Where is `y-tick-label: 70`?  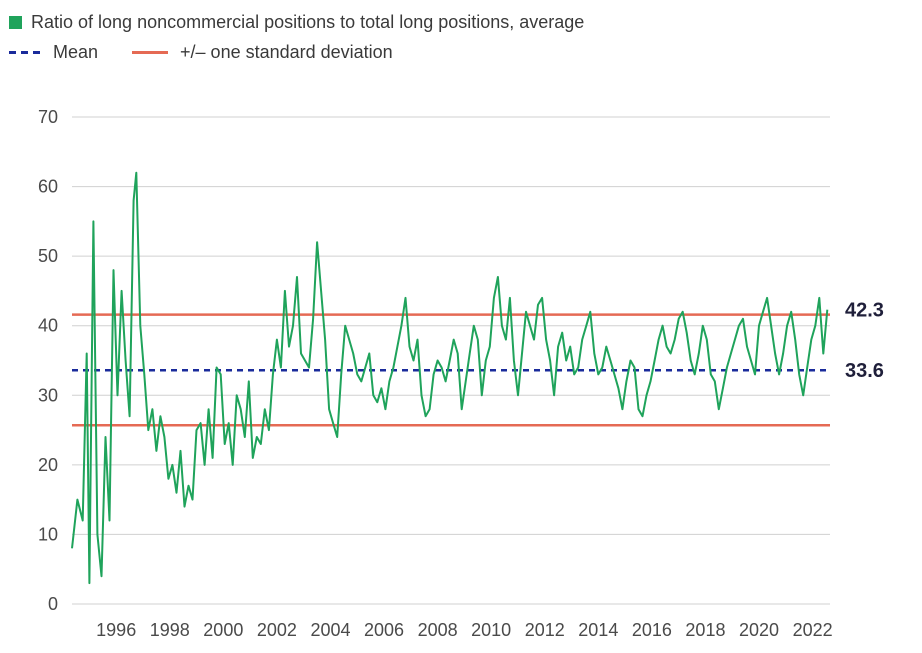
y-tick-label: 70 is located at coordinates (48, 117).